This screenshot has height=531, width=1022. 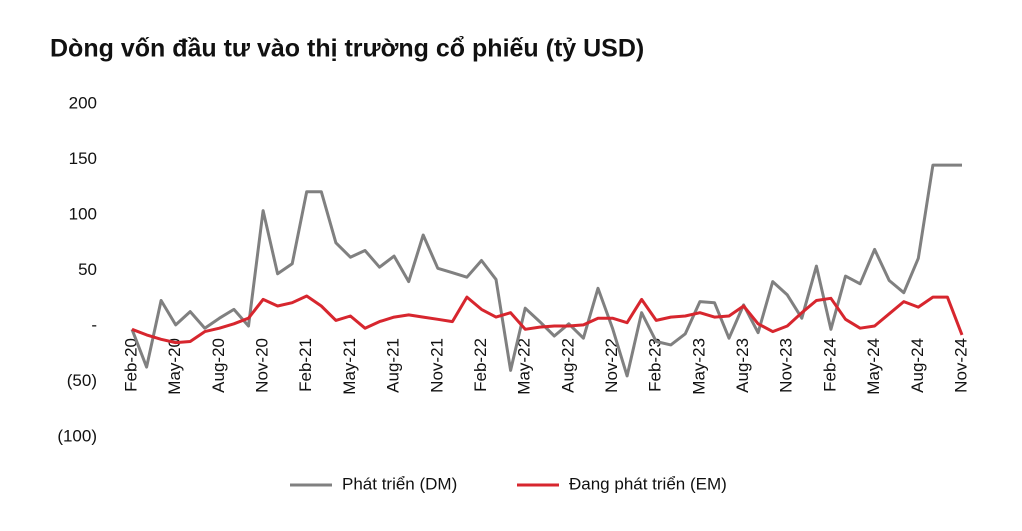 What do you see at coordinates (786, 365) in the screenshot?
I see `x-tick-label: Nov-23` at bounding box center [786, 365].